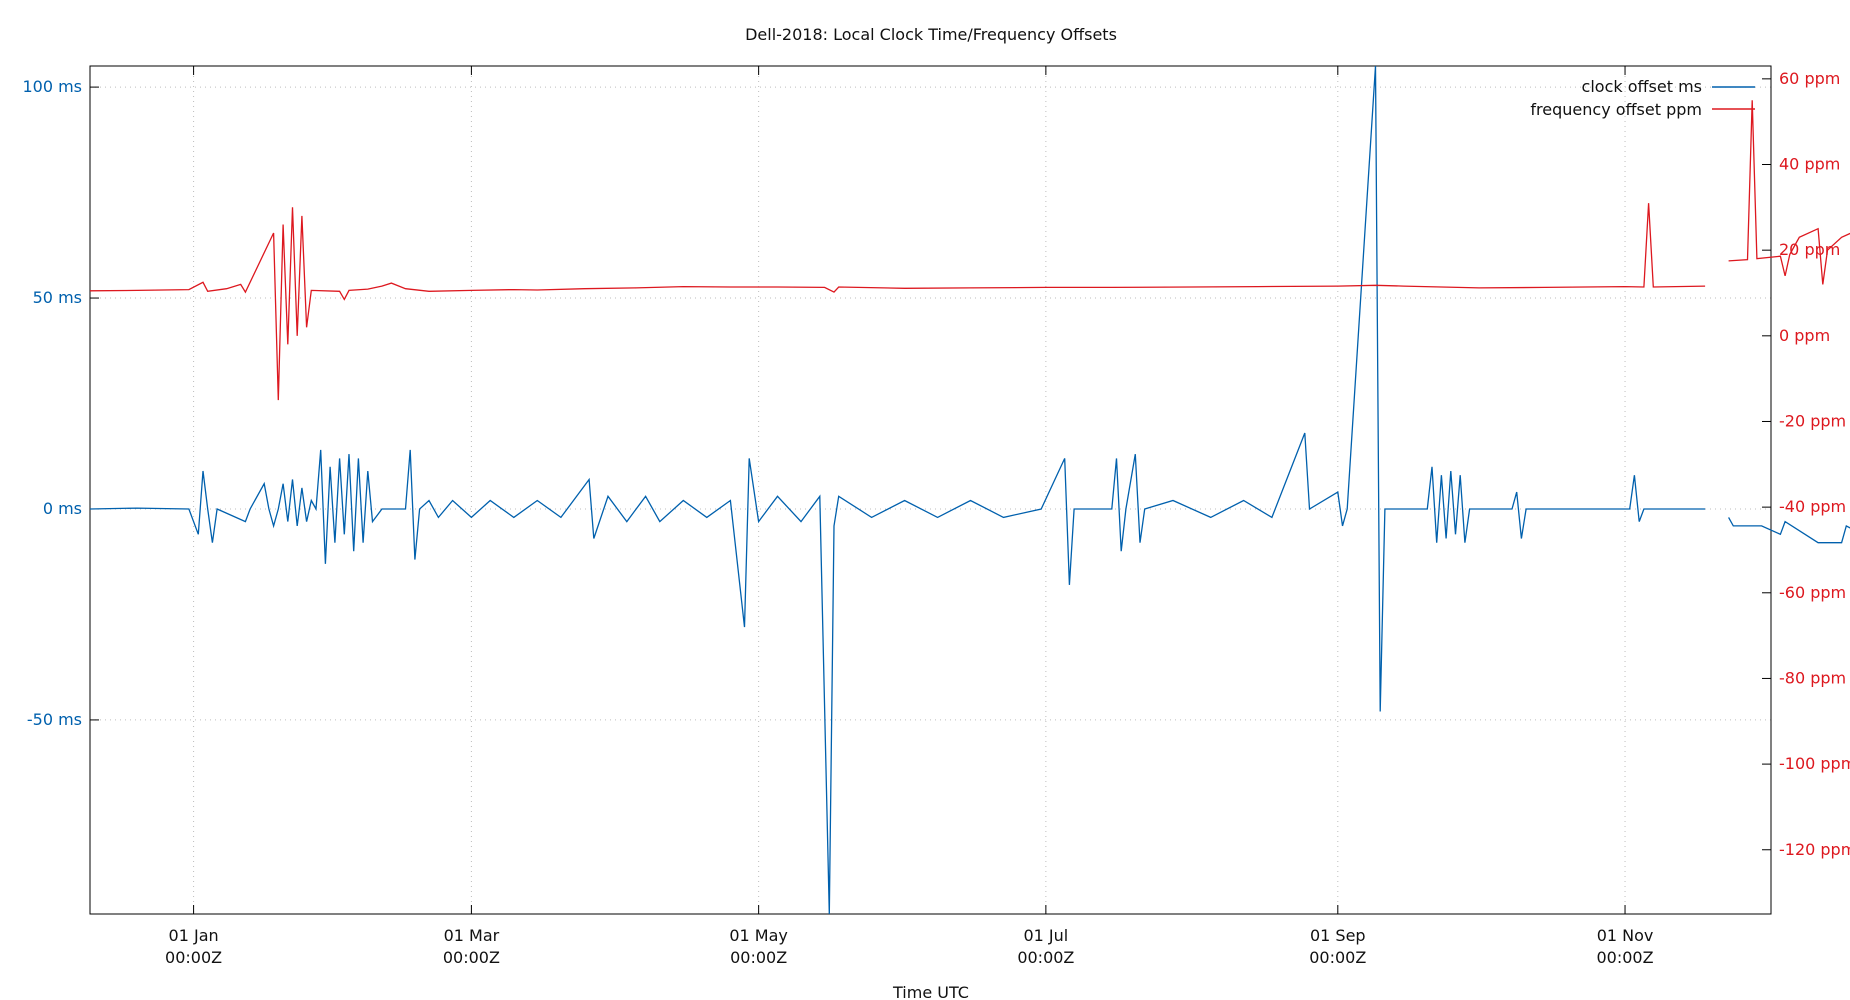 The height and width of the screenshot is (1000, 1850). What do you see at coordinates (1642, 98) in the screenshot?
I see `legend: clock offset ms frequency offset ppm` at bounding box center [1642, 98].